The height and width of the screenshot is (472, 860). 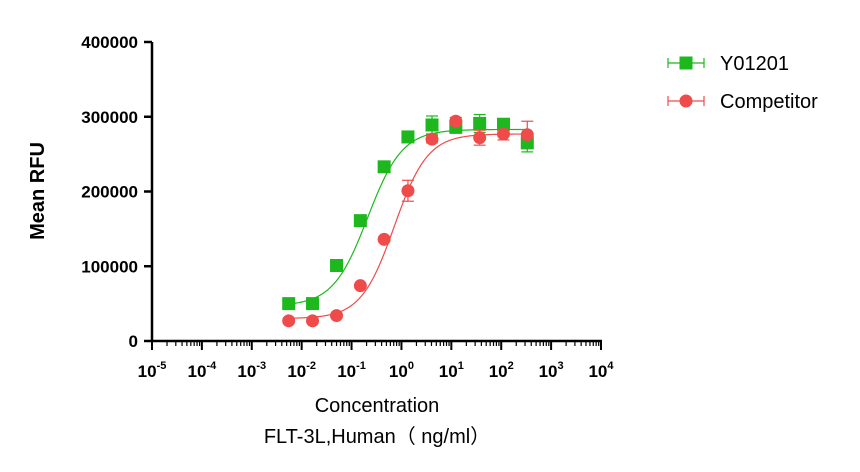 What do you see at coordinates (203, 370) in the screenshot?
I see `x-tick-label: 10⁻⁴` at bounding box center [203, 370].